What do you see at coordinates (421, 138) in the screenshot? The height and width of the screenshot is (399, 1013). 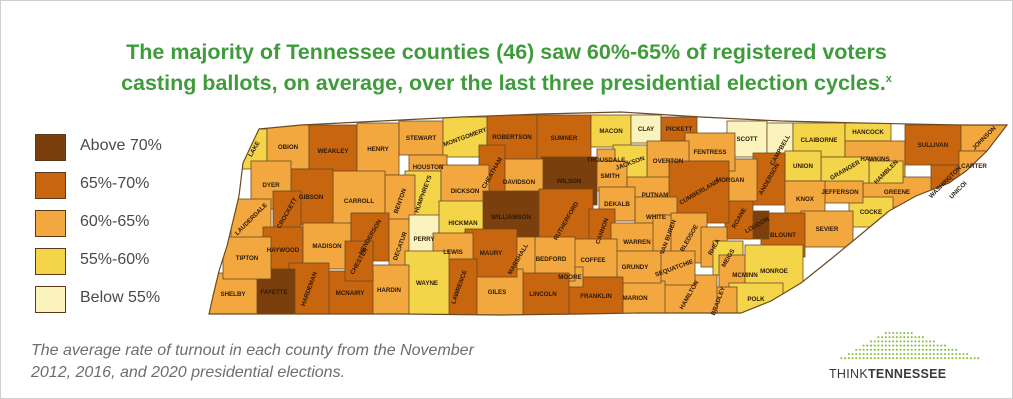 I see `county-label-stewart: STEWART` at bounding box center [421, 138].